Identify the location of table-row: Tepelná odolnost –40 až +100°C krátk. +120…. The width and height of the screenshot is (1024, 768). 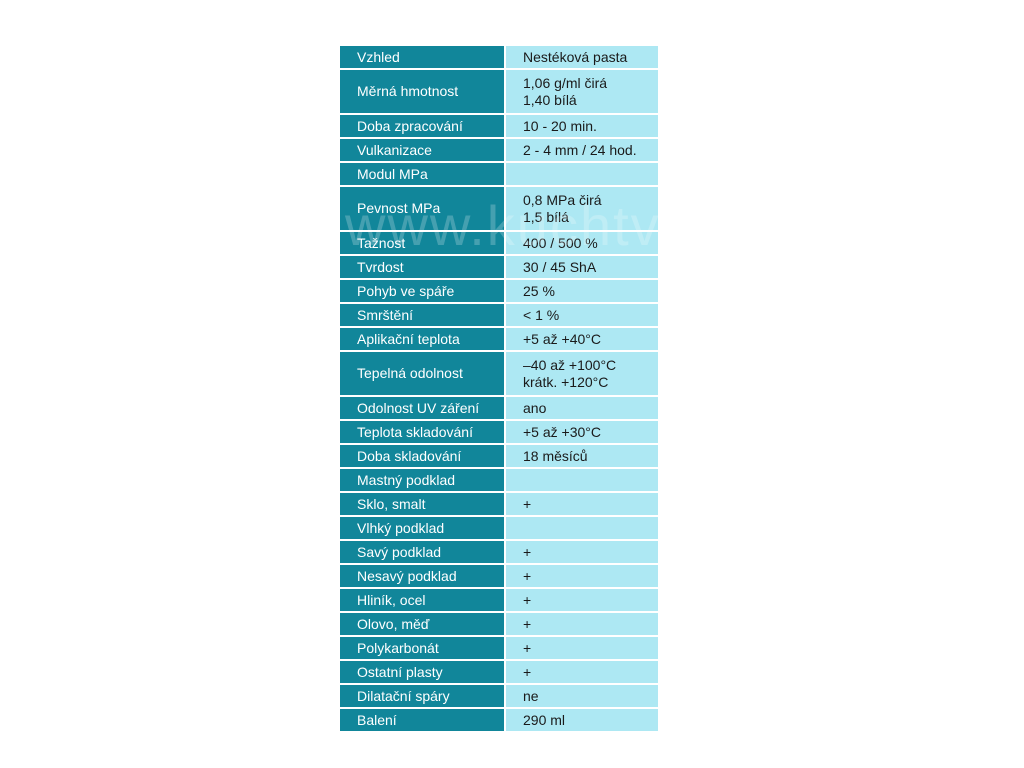
(499, 374).